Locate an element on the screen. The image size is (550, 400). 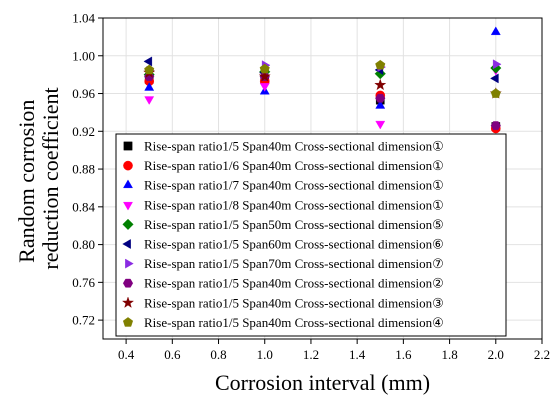
x-tick-label: 0.4 is located at coordinates (126, 354).